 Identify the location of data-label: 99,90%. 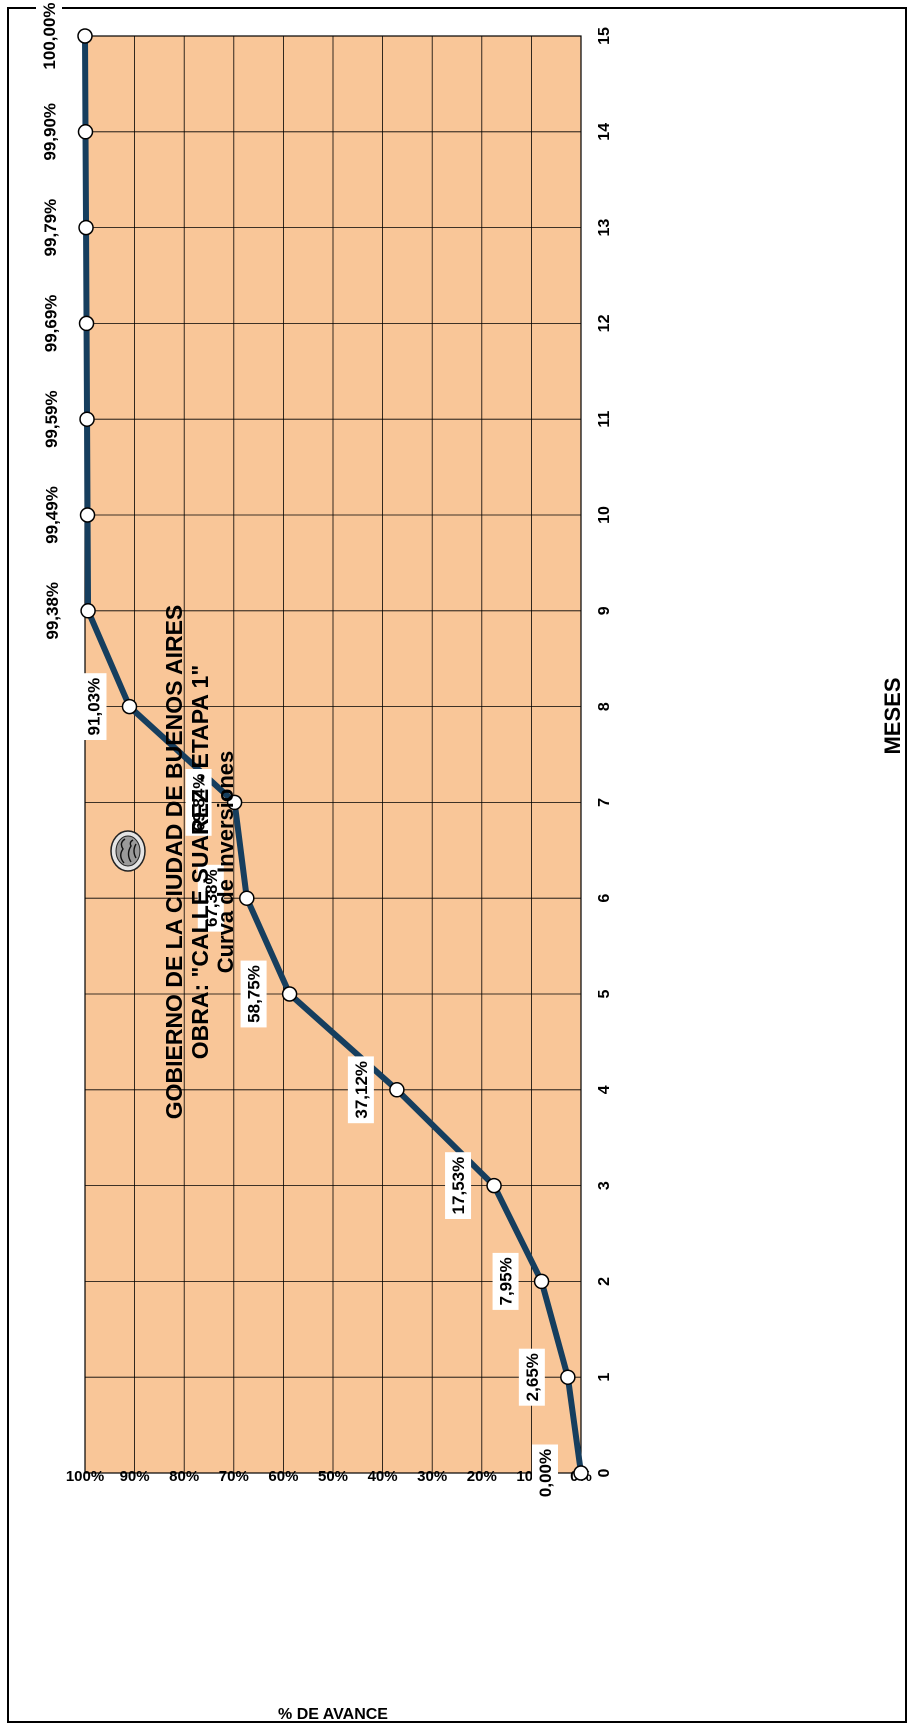
(49, 131).